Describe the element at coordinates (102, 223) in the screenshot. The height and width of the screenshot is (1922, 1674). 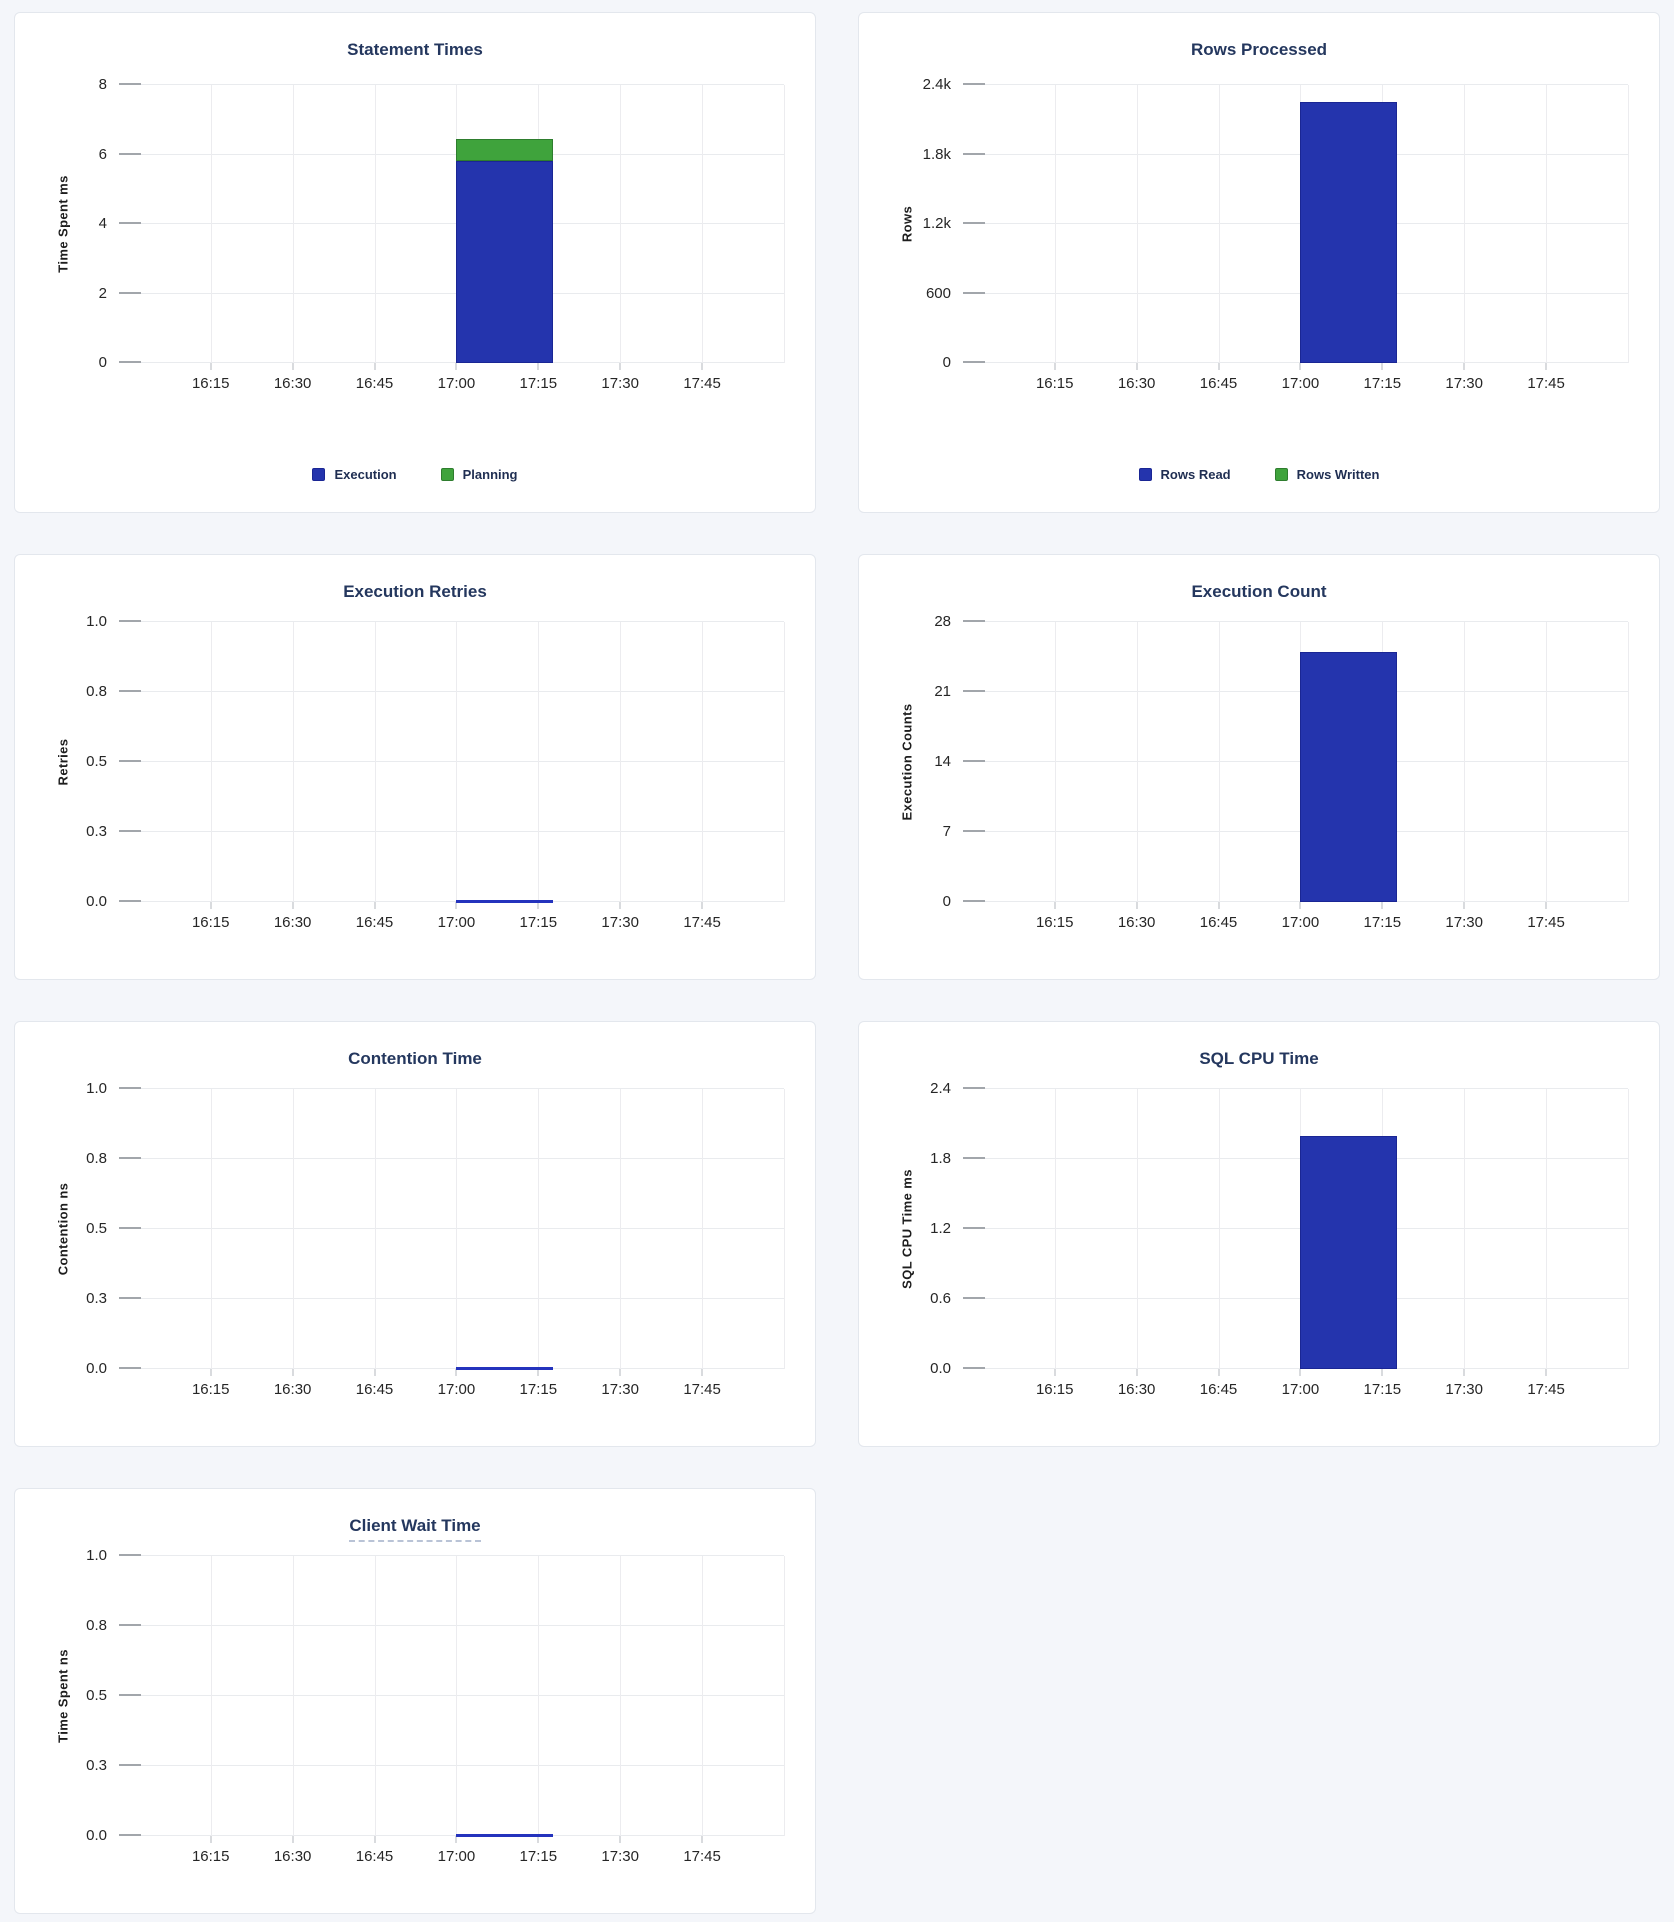
I see `y-tick-label: 4` at that location.